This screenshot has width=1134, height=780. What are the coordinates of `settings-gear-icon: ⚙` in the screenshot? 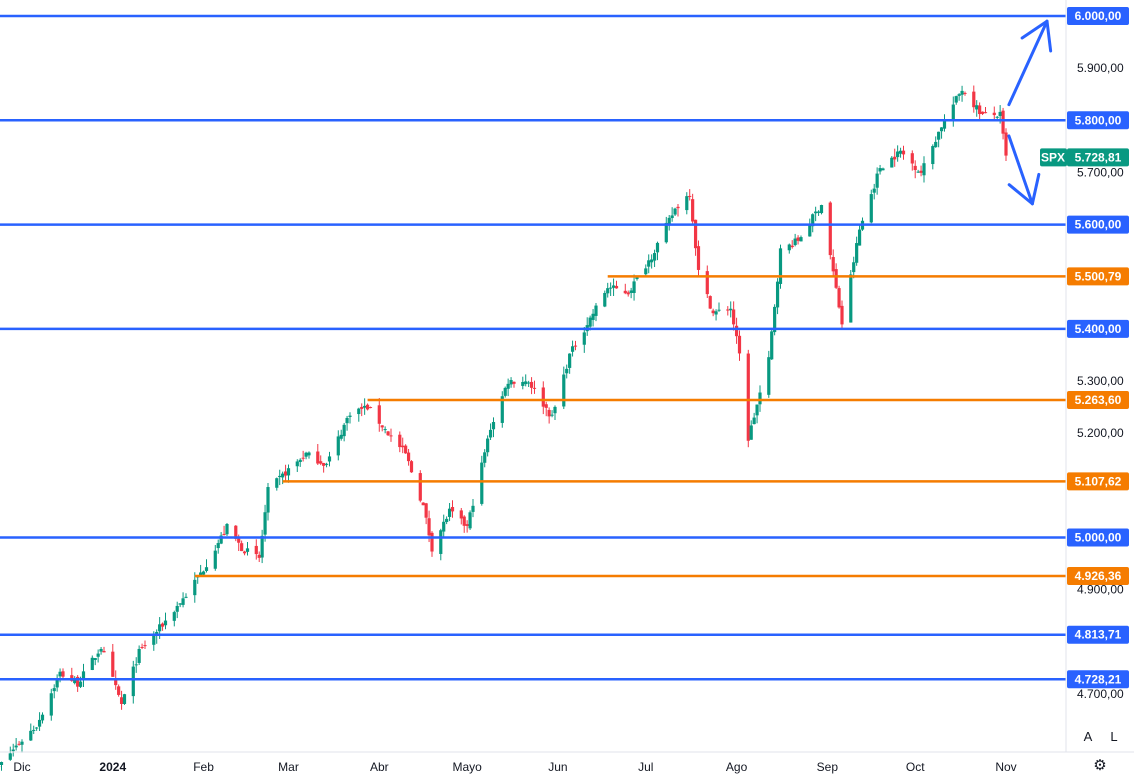 It's located at (1100, 765).